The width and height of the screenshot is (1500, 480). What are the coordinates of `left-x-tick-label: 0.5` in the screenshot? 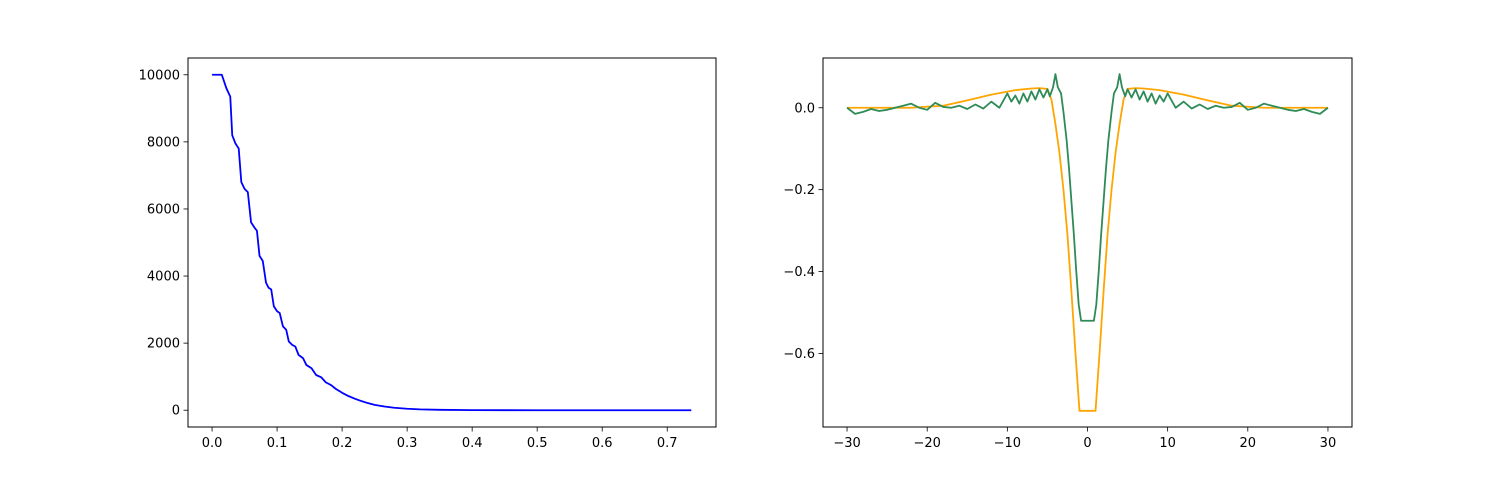 It's located at (537, 443).